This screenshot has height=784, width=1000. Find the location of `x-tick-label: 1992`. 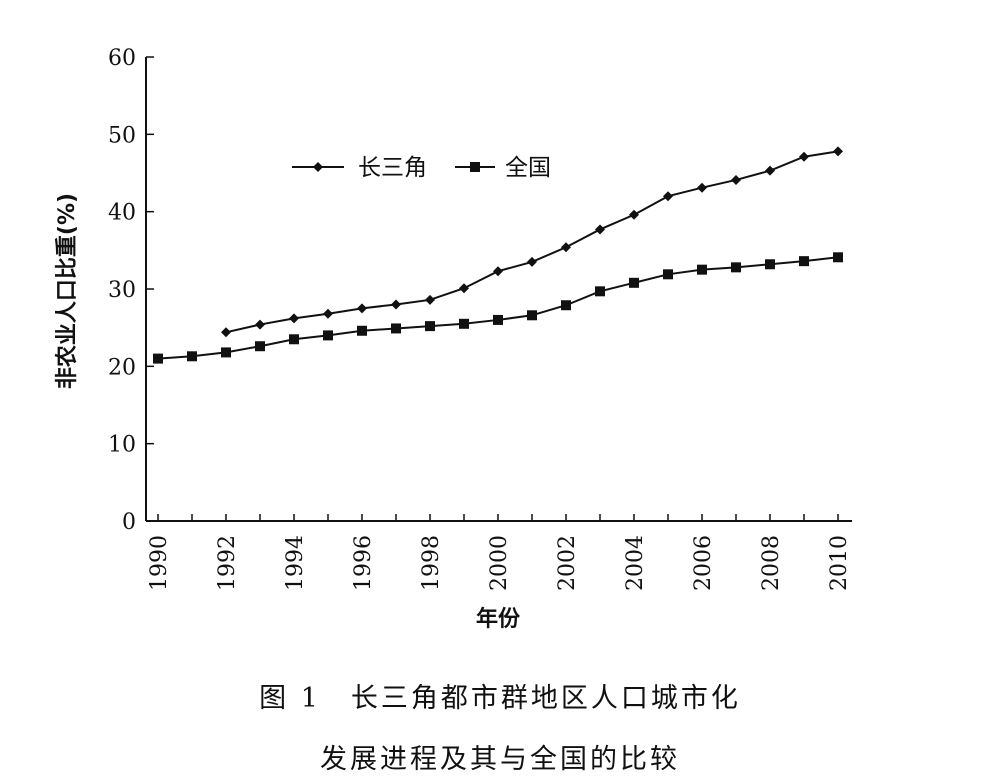

x-tick-label: 1992 is located at coordinates (227, 563).